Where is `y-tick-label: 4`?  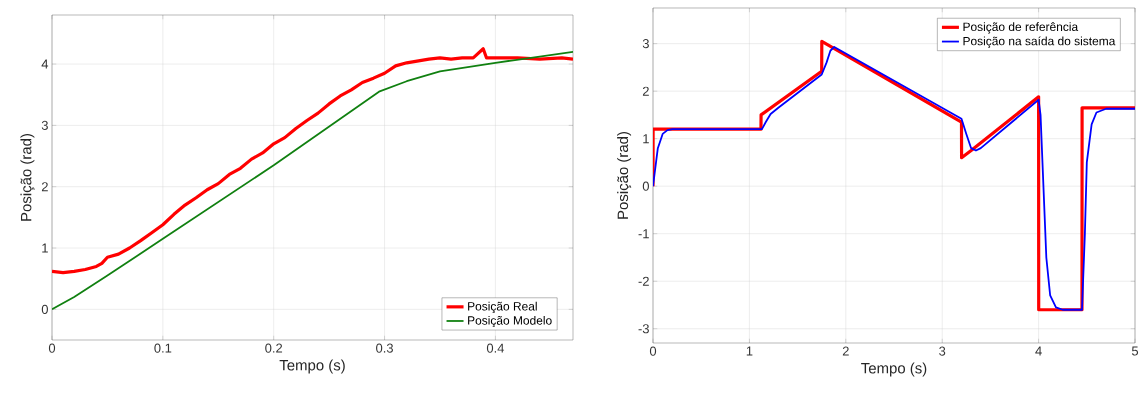
y-tick-label: 4 is located at coordinates (45, 64).